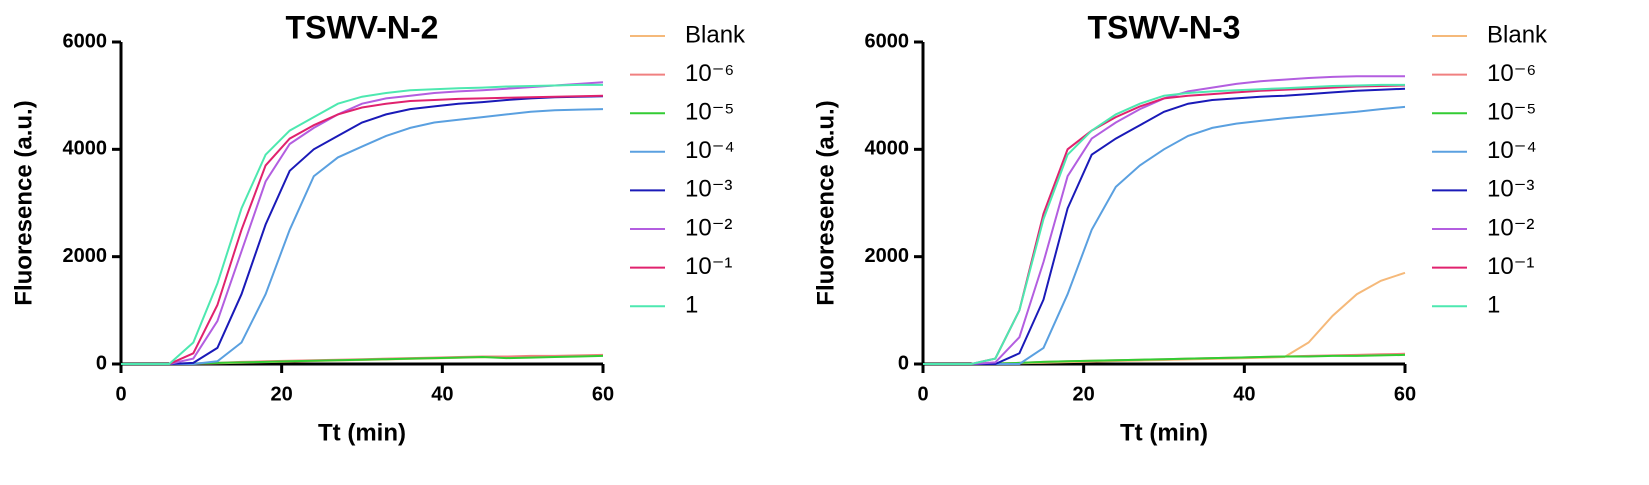  I want to click on series-line, so click(1164, 318).